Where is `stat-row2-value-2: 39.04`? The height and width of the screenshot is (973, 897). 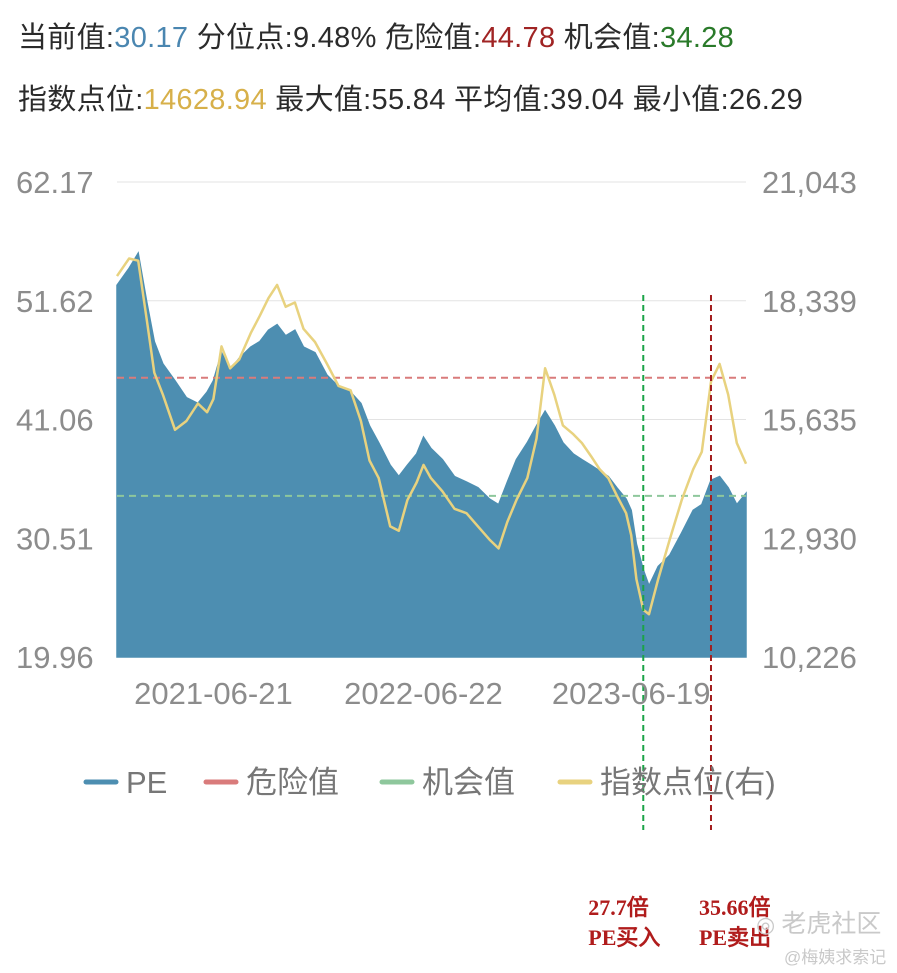
stat-row2-value-2: 39.04 is located at coordinates (587, 100).